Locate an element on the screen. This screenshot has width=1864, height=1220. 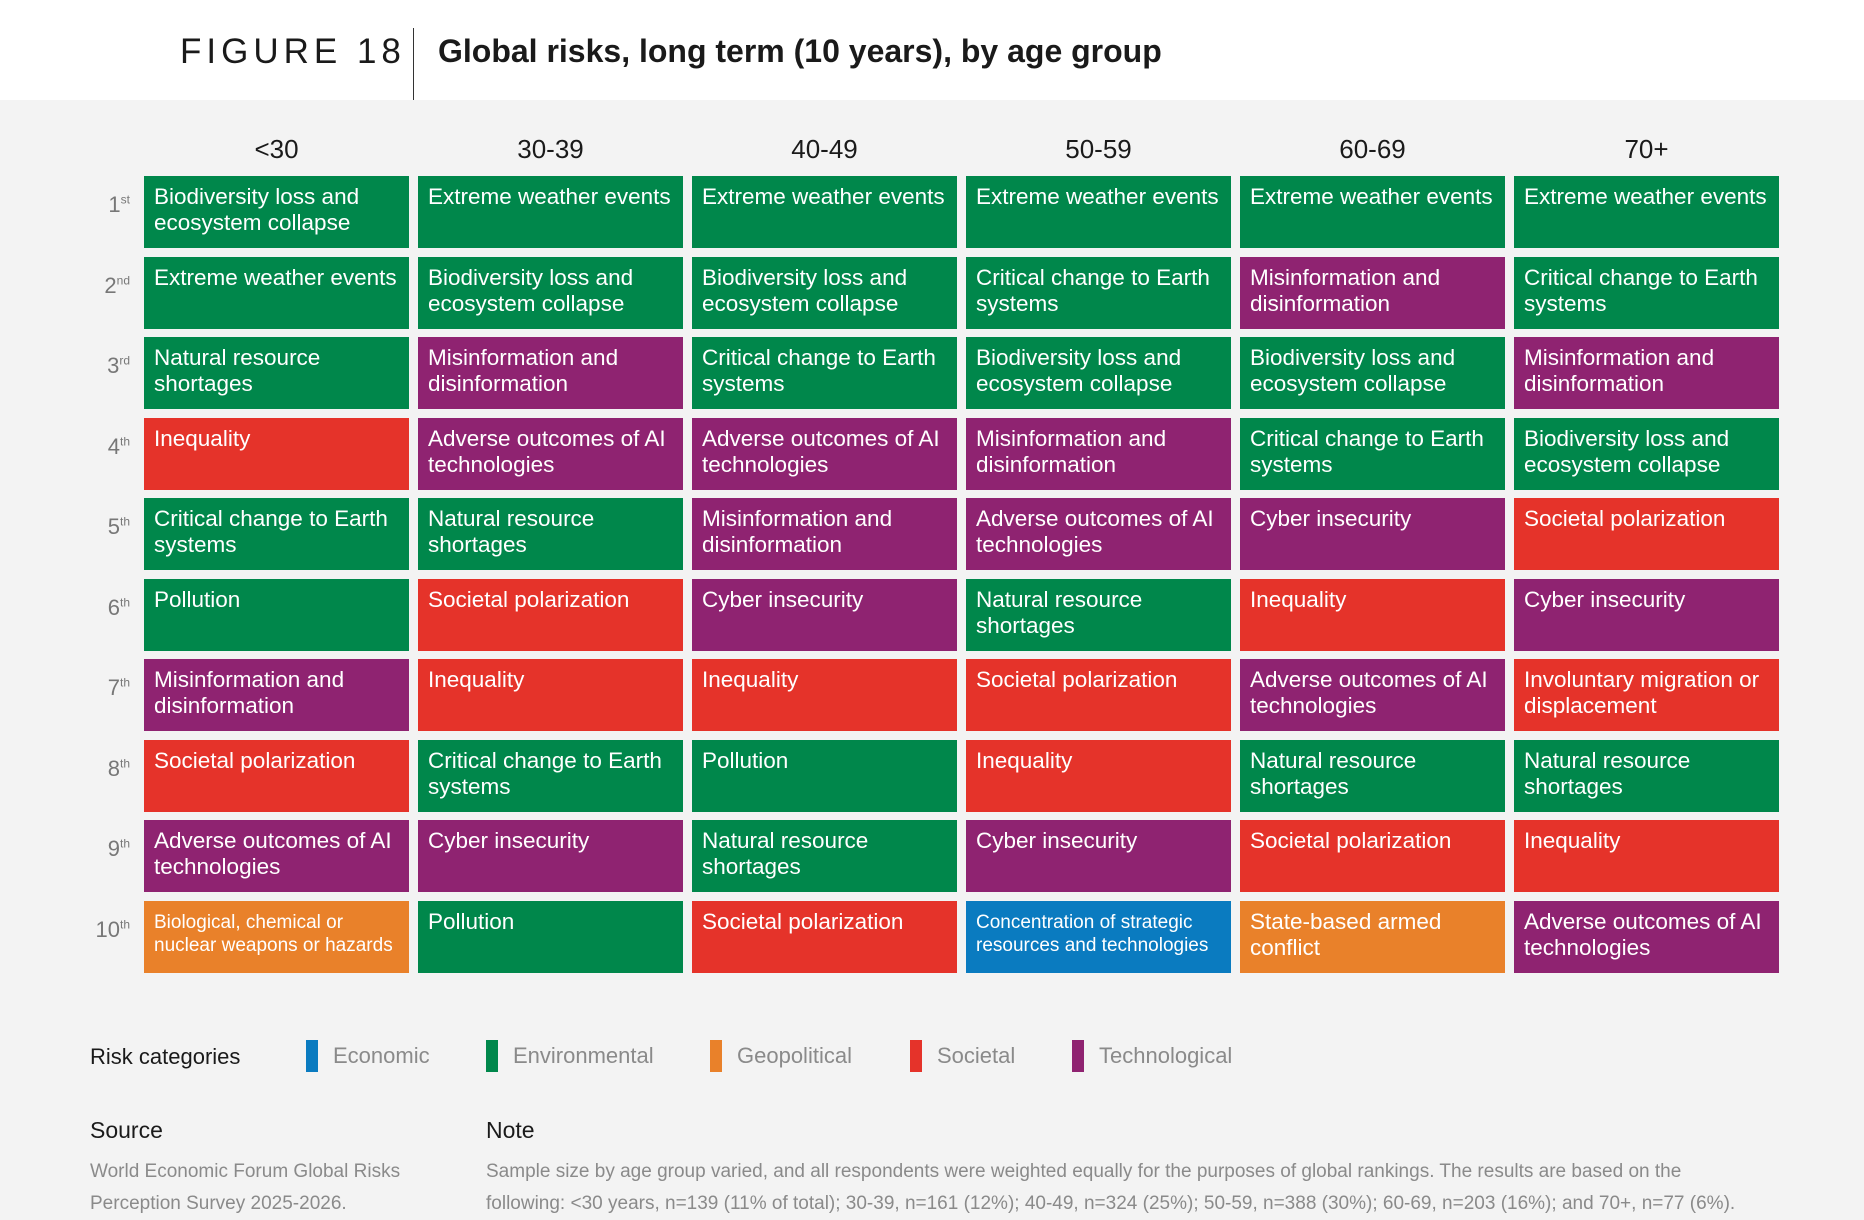
legend-label: Economic is located at coordinates (381, 1055).